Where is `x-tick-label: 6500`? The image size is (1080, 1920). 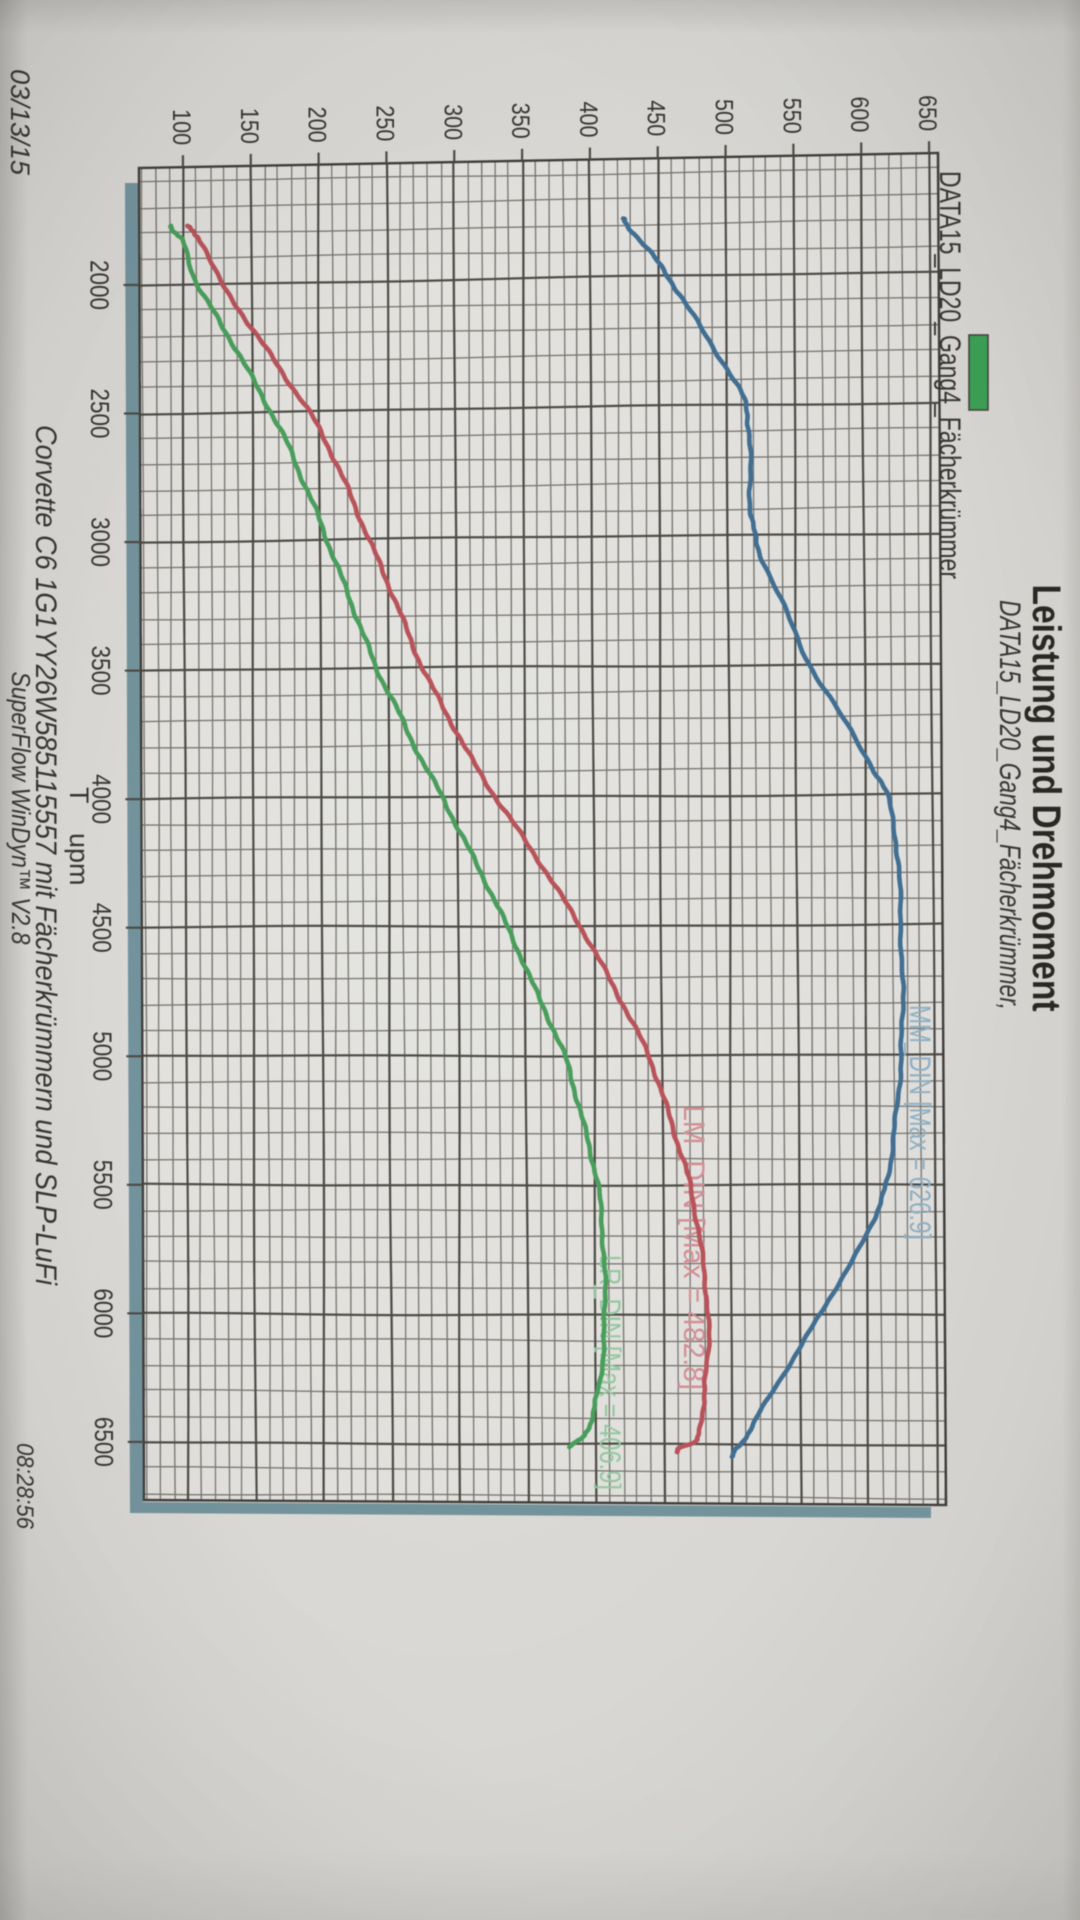 x-tick-label: 6500 is located at coordinates (104, 1442).